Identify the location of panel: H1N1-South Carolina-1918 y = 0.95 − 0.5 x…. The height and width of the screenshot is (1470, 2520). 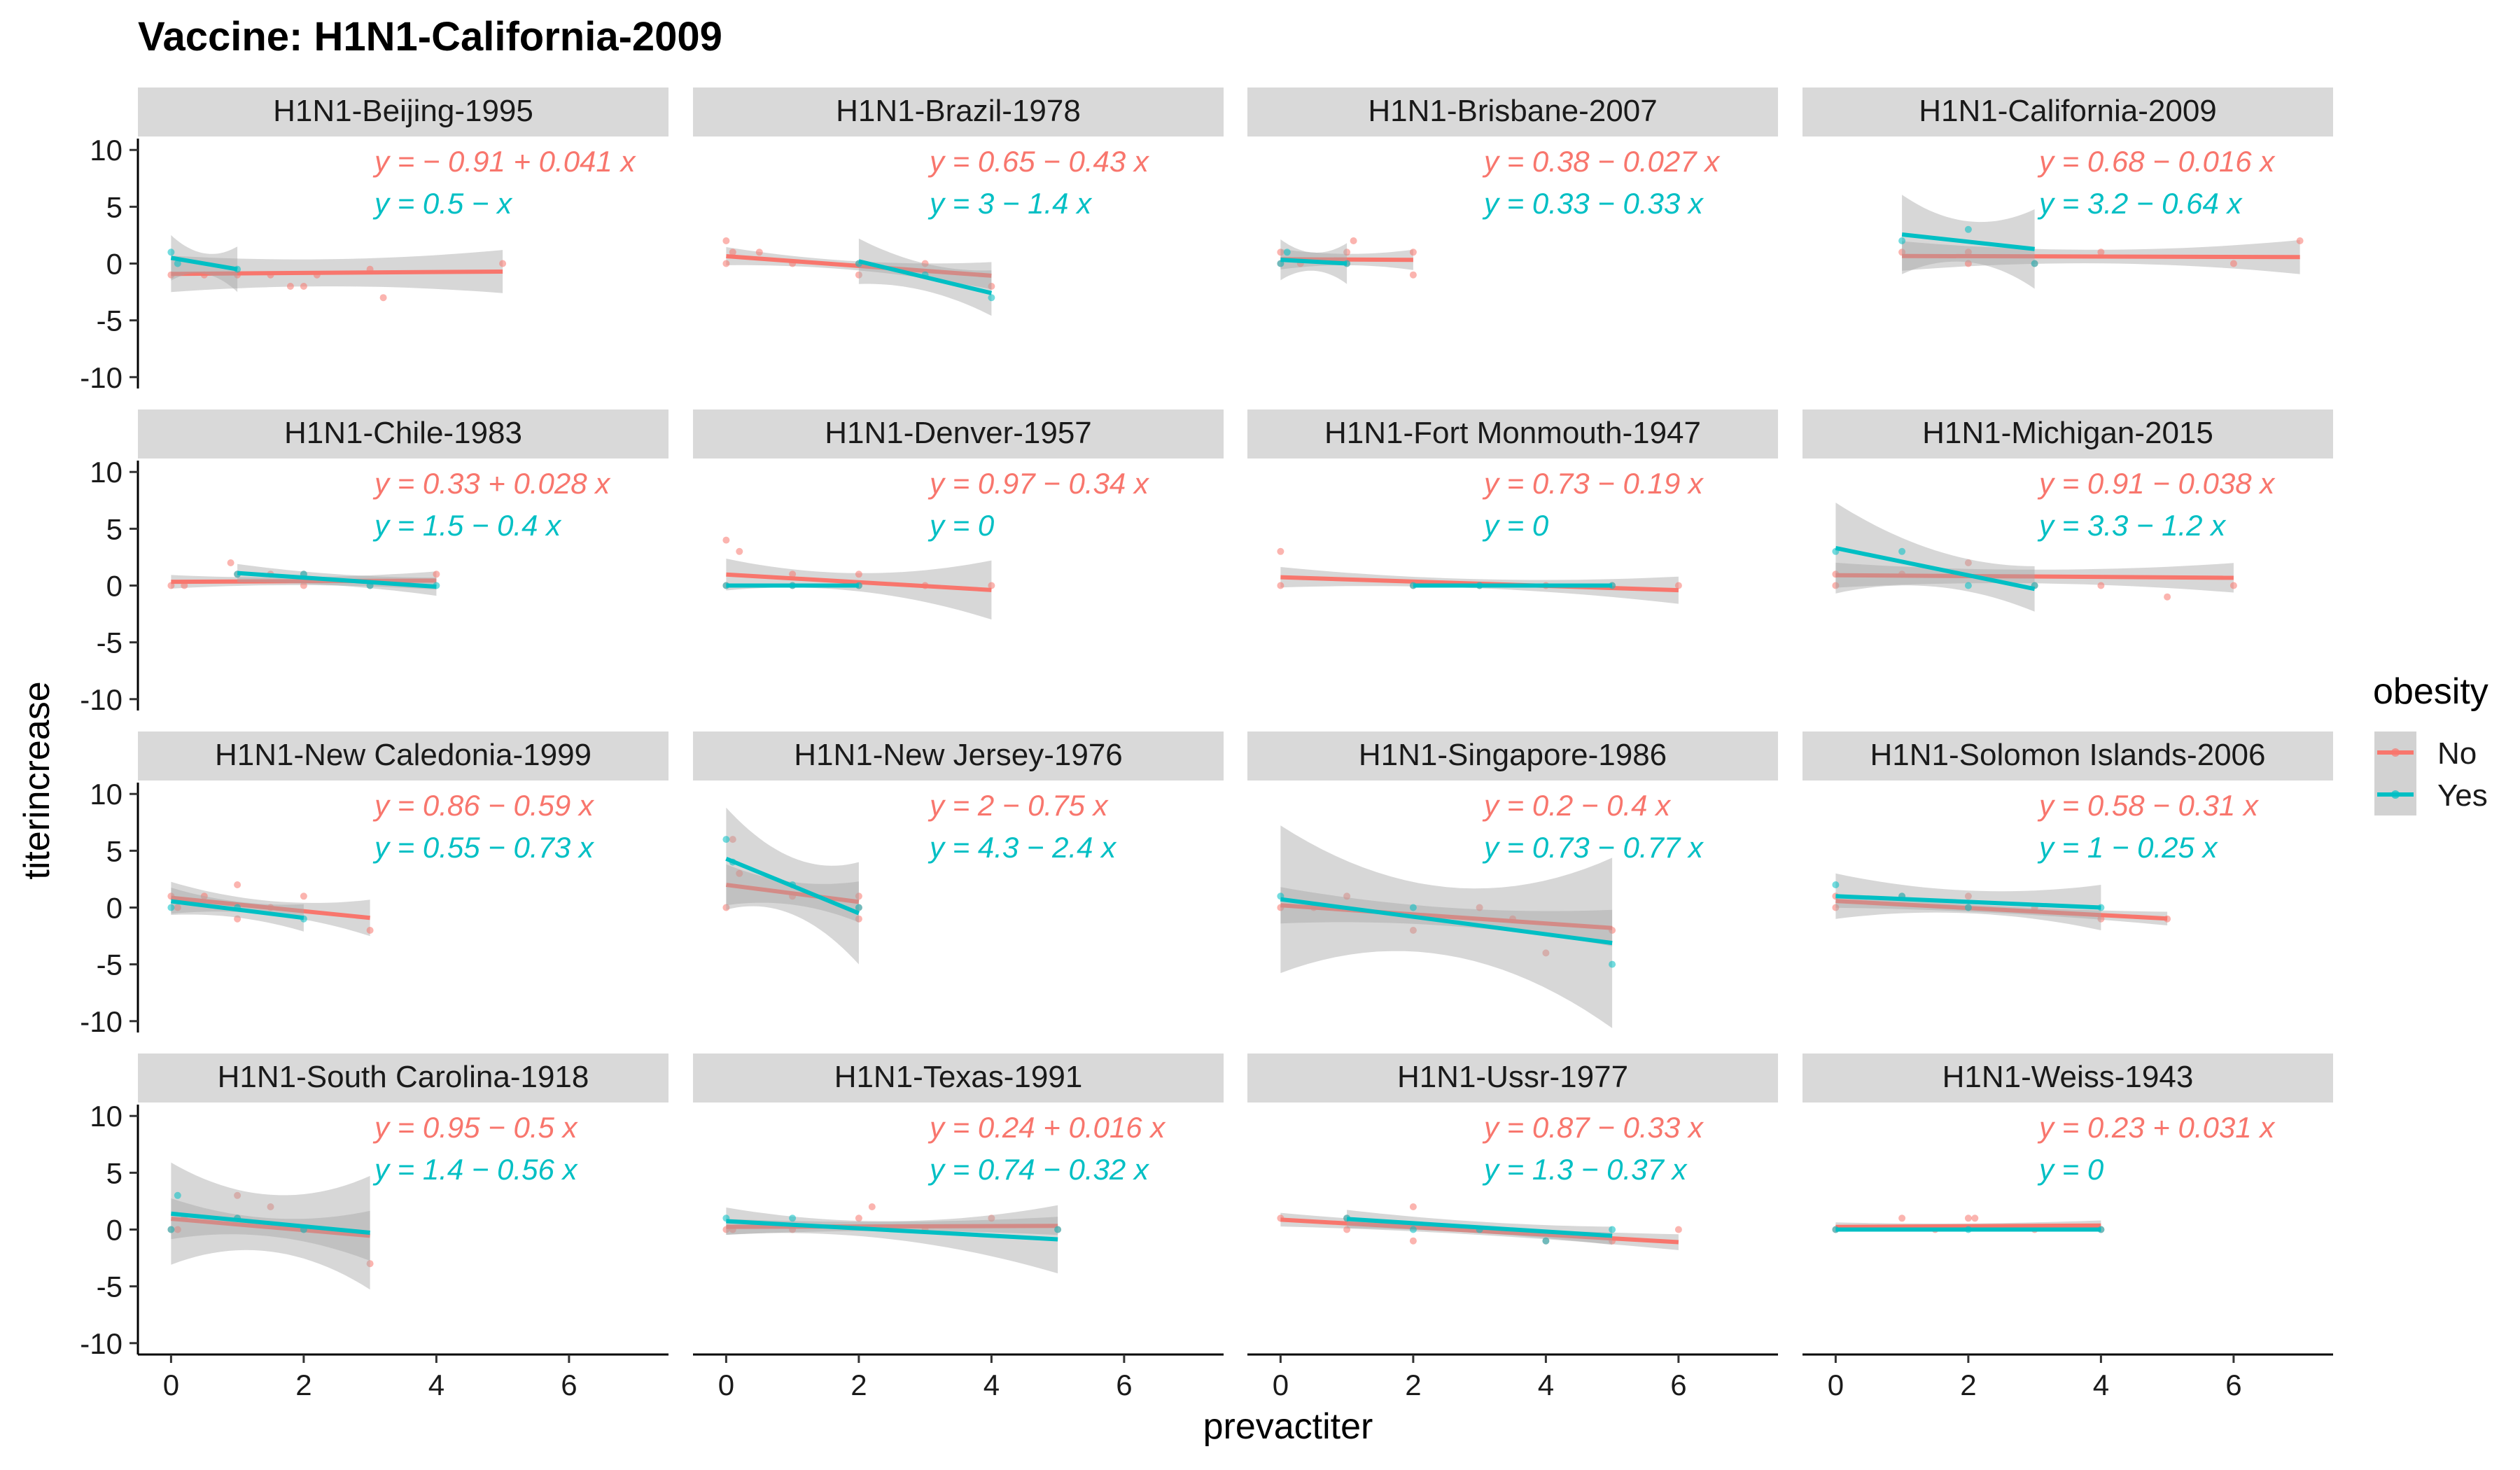
(374, 1227).